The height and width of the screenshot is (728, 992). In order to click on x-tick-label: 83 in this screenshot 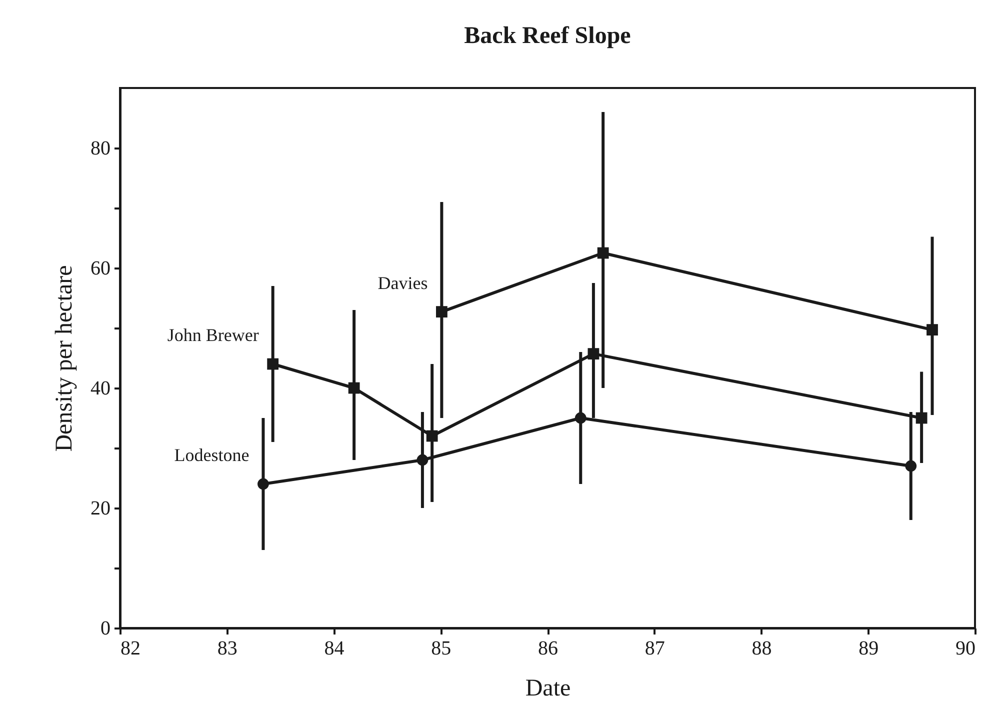, I will do `click(227, 649)`.